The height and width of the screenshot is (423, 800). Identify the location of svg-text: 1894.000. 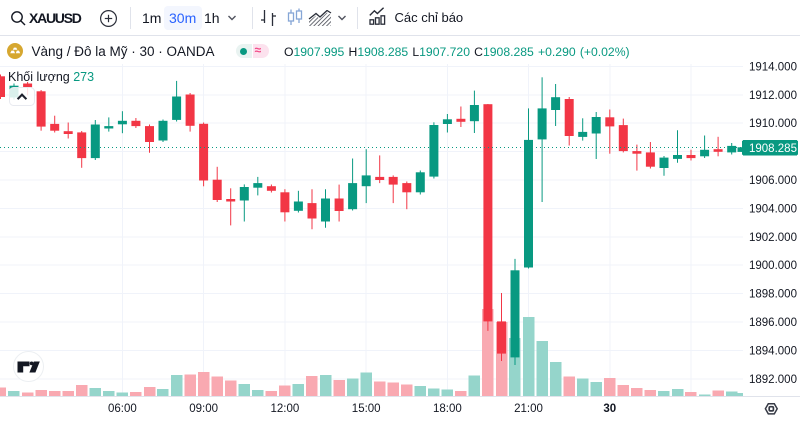
(773, 351).